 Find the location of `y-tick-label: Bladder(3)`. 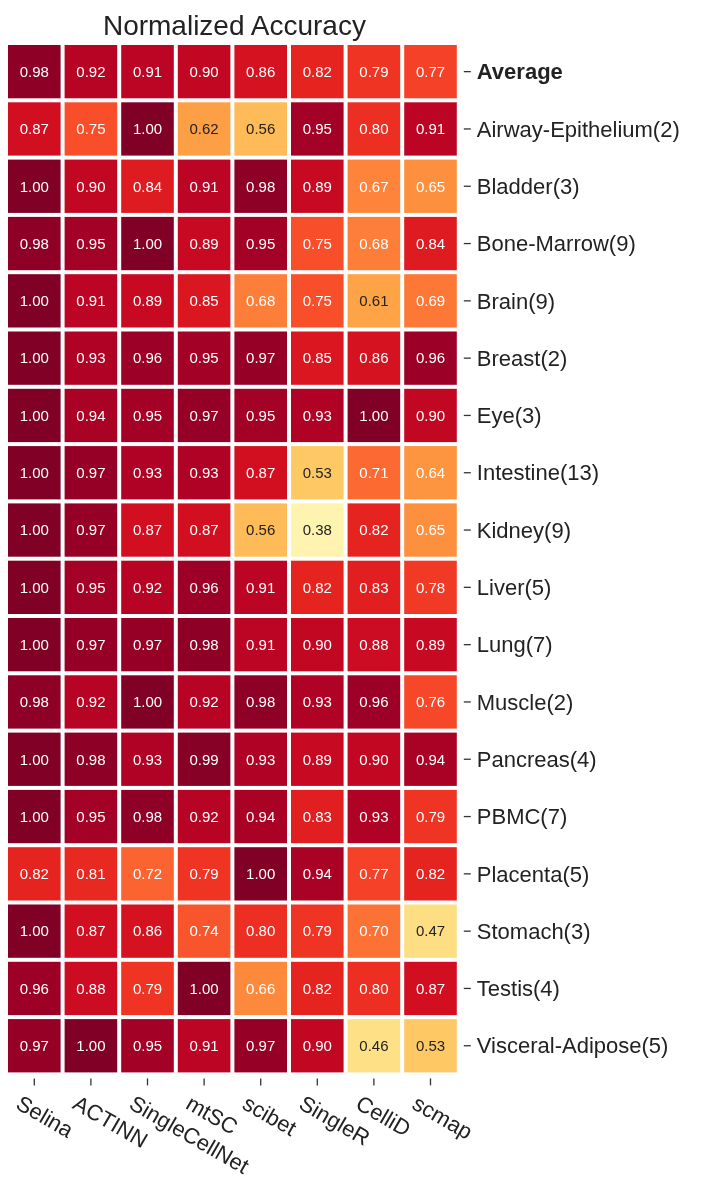

y-tick-label: Bladder(3) is located at coordinates (528, 186).